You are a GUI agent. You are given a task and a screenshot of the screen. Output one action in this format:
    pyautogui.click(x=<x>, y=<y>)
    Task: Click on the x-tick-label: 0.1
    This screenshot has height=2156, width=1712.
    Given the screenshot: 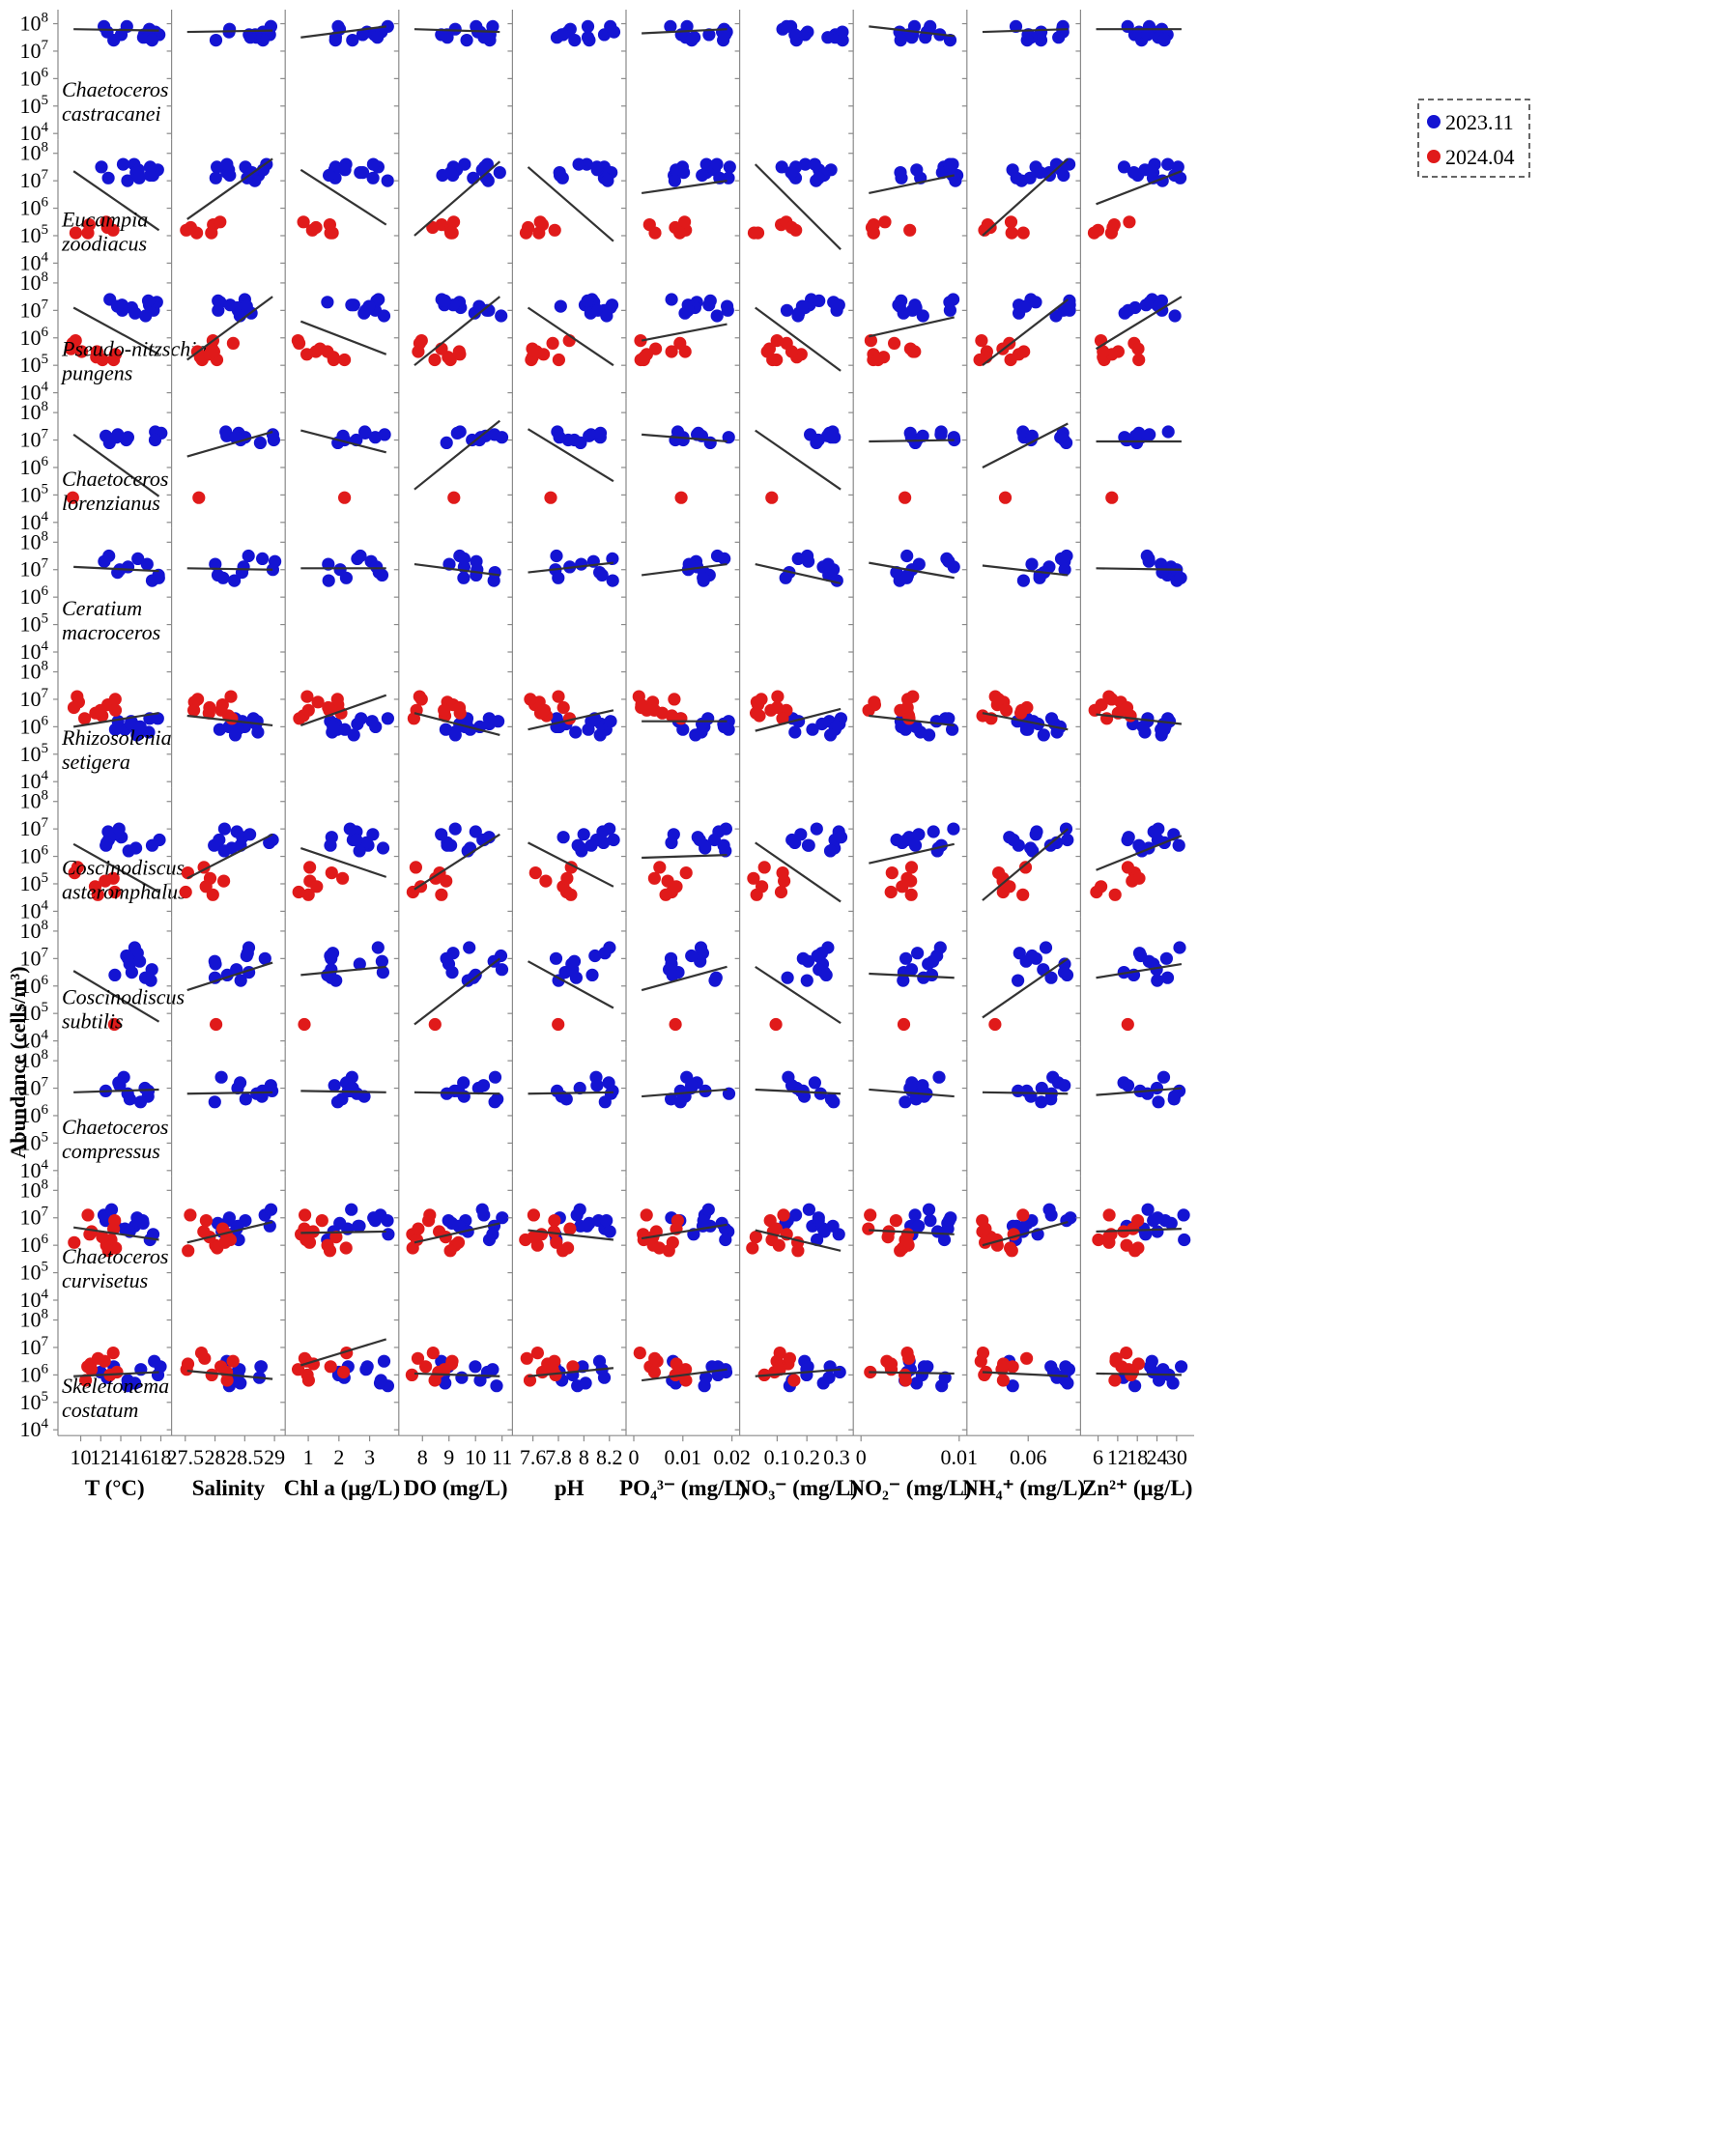 What is the action you would take?
    pyautogui.click(x=777, y=1457)
    